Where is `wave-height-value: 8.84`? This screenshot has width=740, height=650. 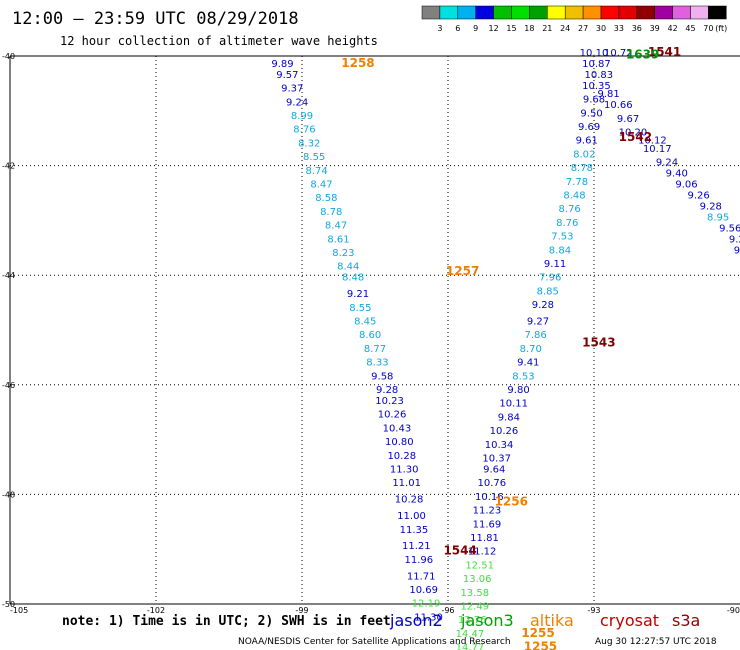
wave-height-value: 8.84 is located at coordinates (560, 250).